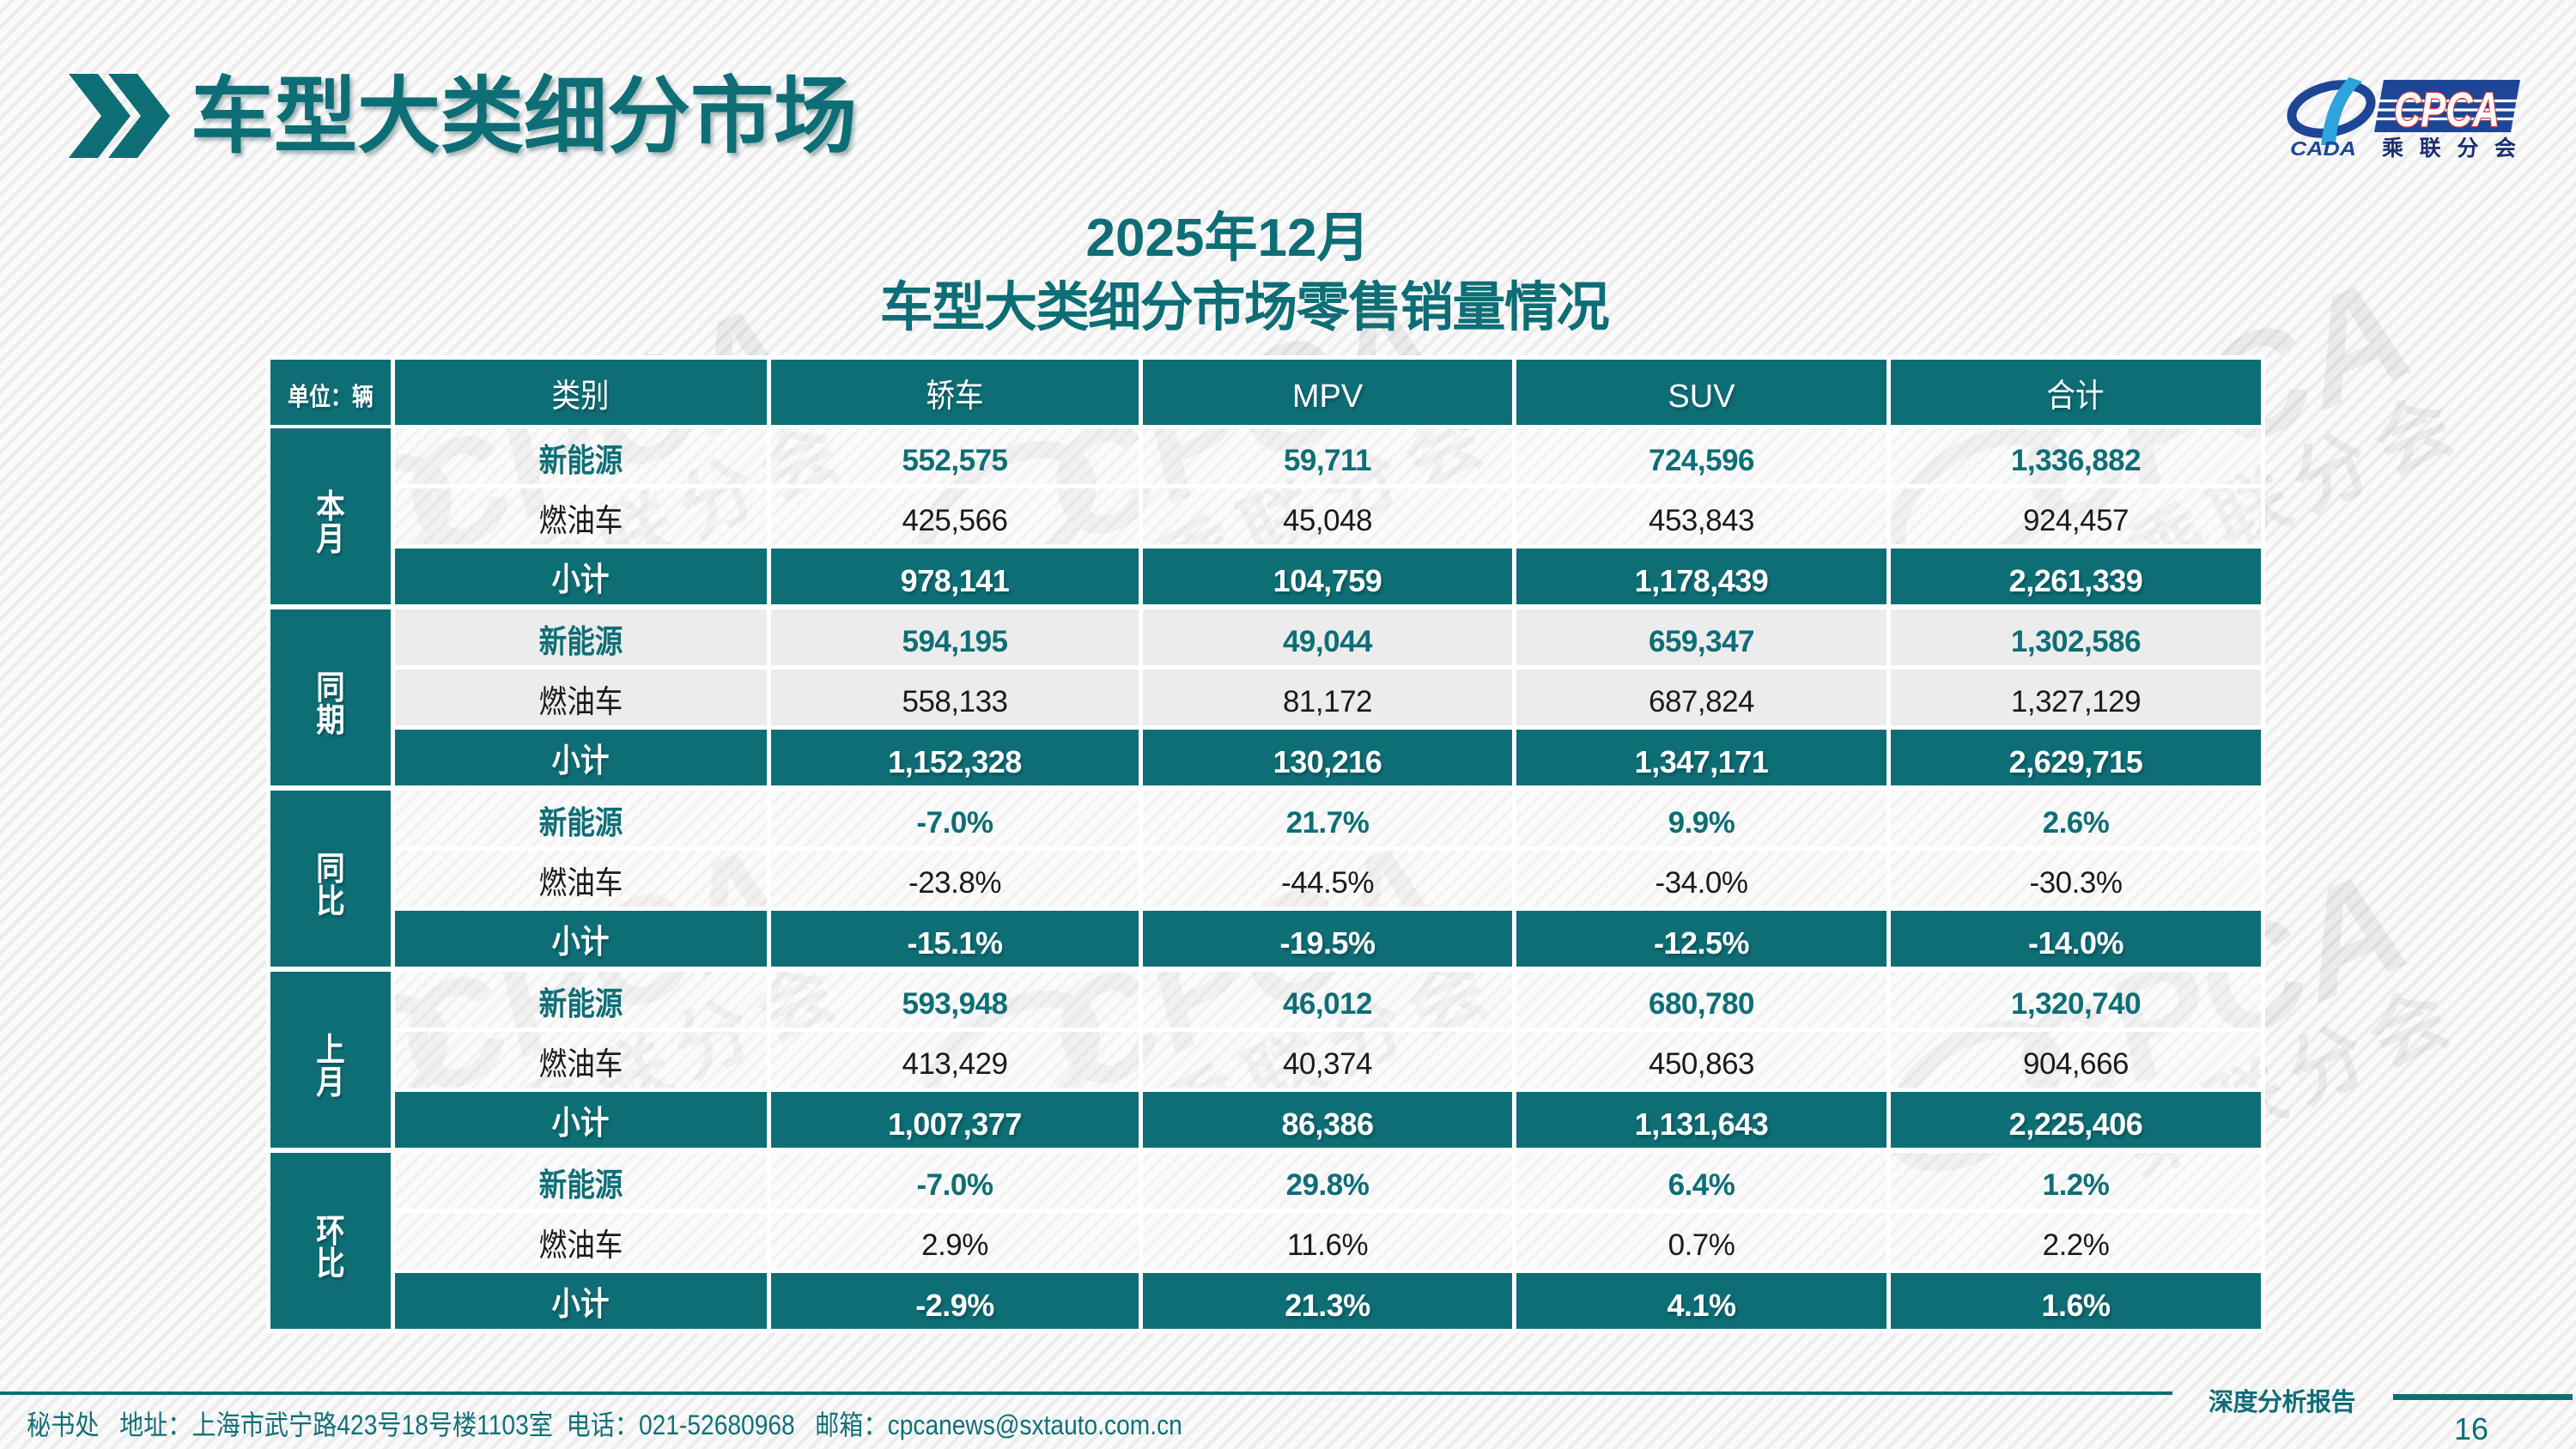  What do you see at coordinates (2323, 148) in the screenshot?
I see `svg-text: CADA` at bounding box center [2323, 148].